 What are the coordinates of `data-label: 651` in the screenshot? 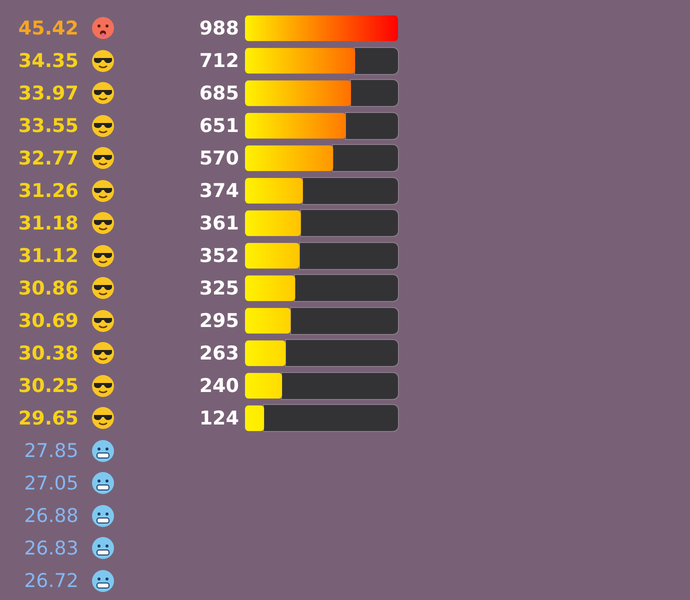 It's located at (219, 125).